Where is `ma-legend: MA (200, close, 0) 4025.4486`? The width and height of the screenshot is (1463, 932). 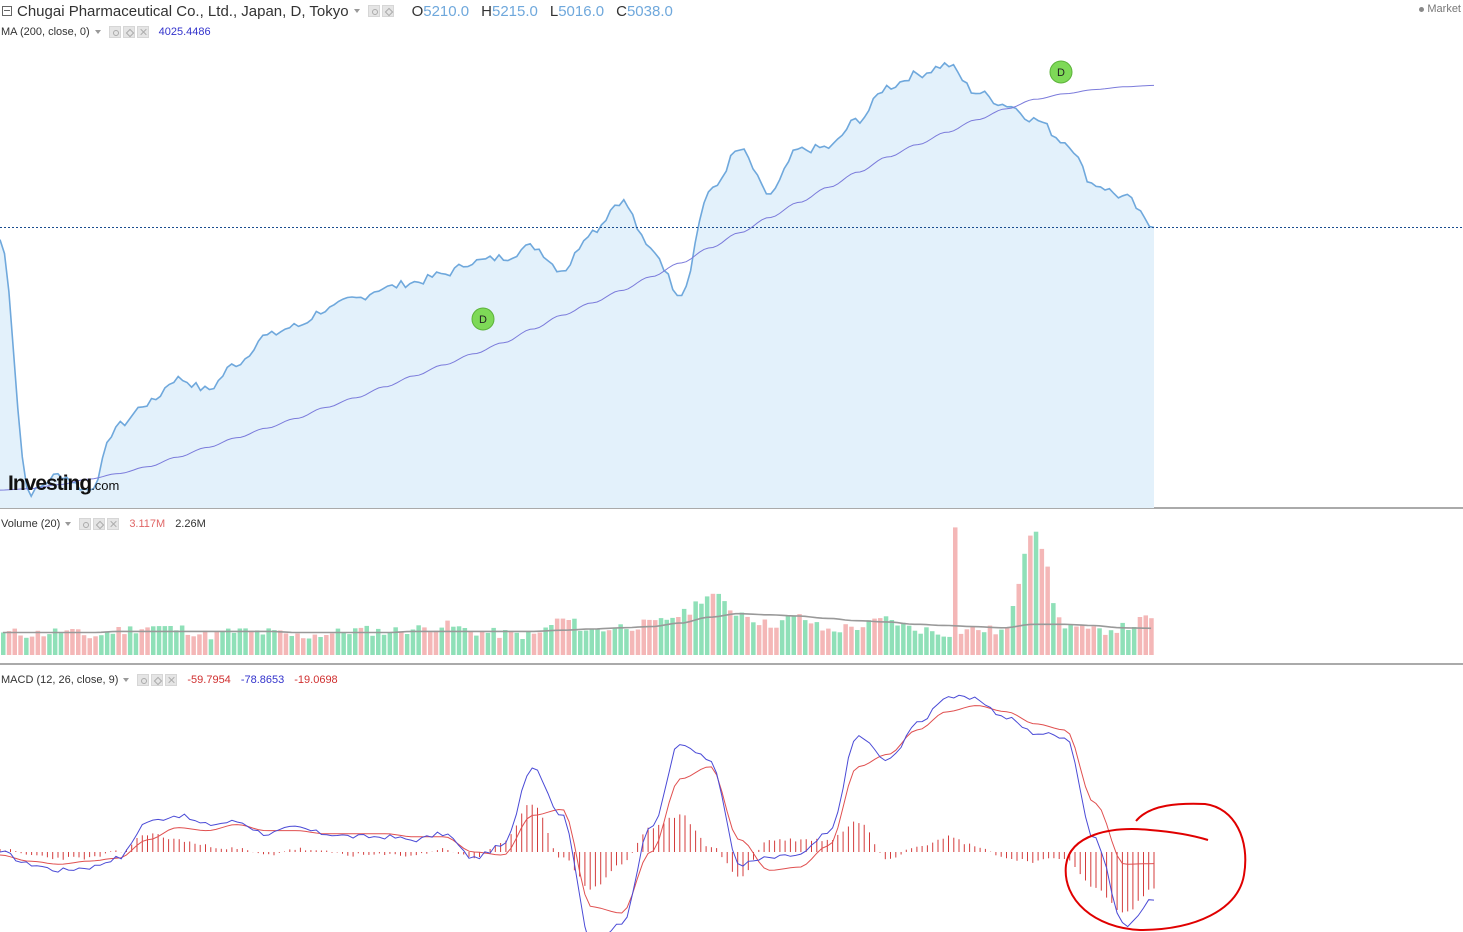 ma-legend: MA (200, close, 0) 4025.4486 is located at coordinates (105, 32).